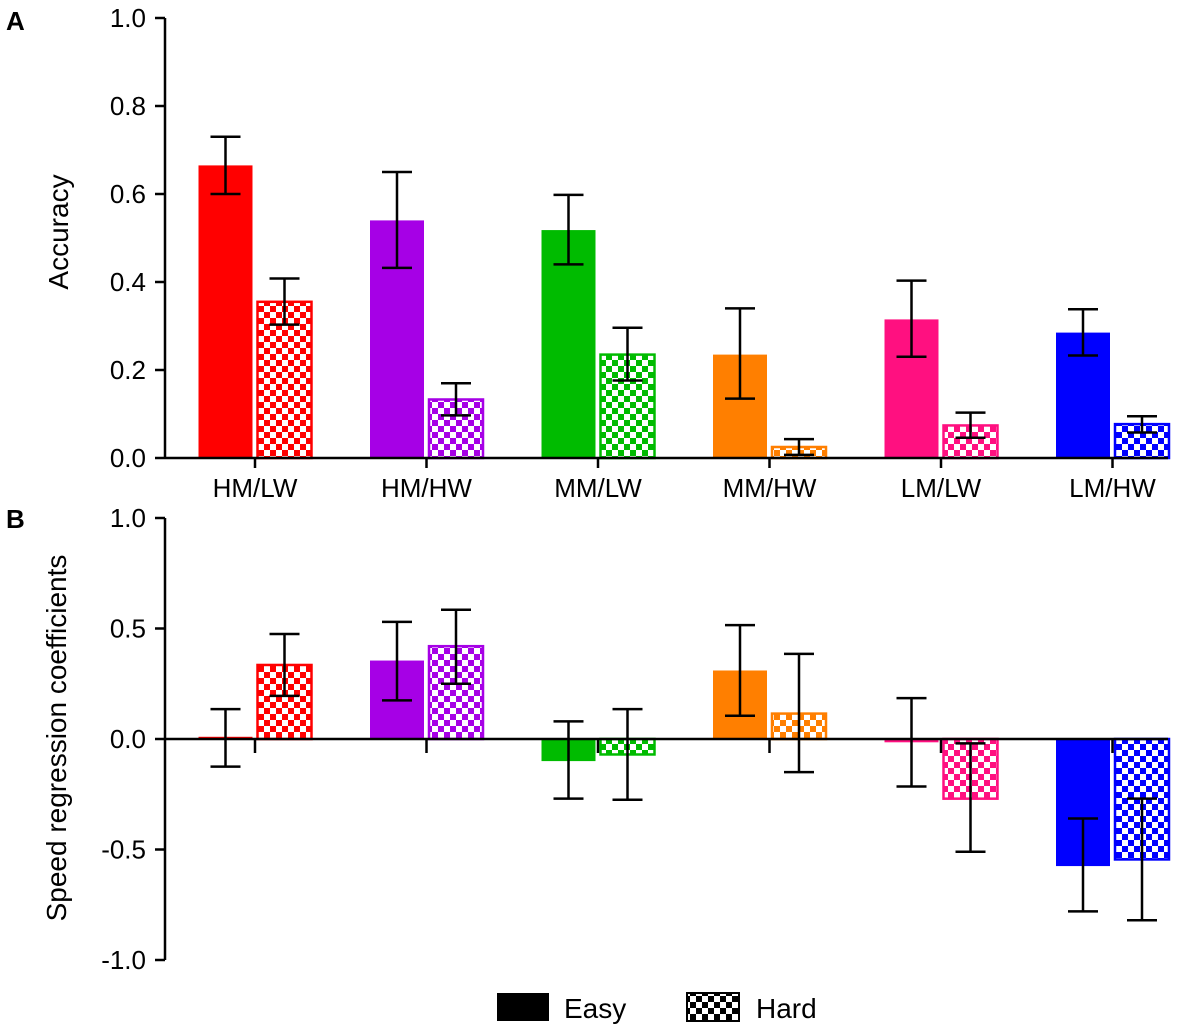 This screenshot has height=1030, width=1200. I want to click on bar-a-mm-lw-easy, so click(568, 344).